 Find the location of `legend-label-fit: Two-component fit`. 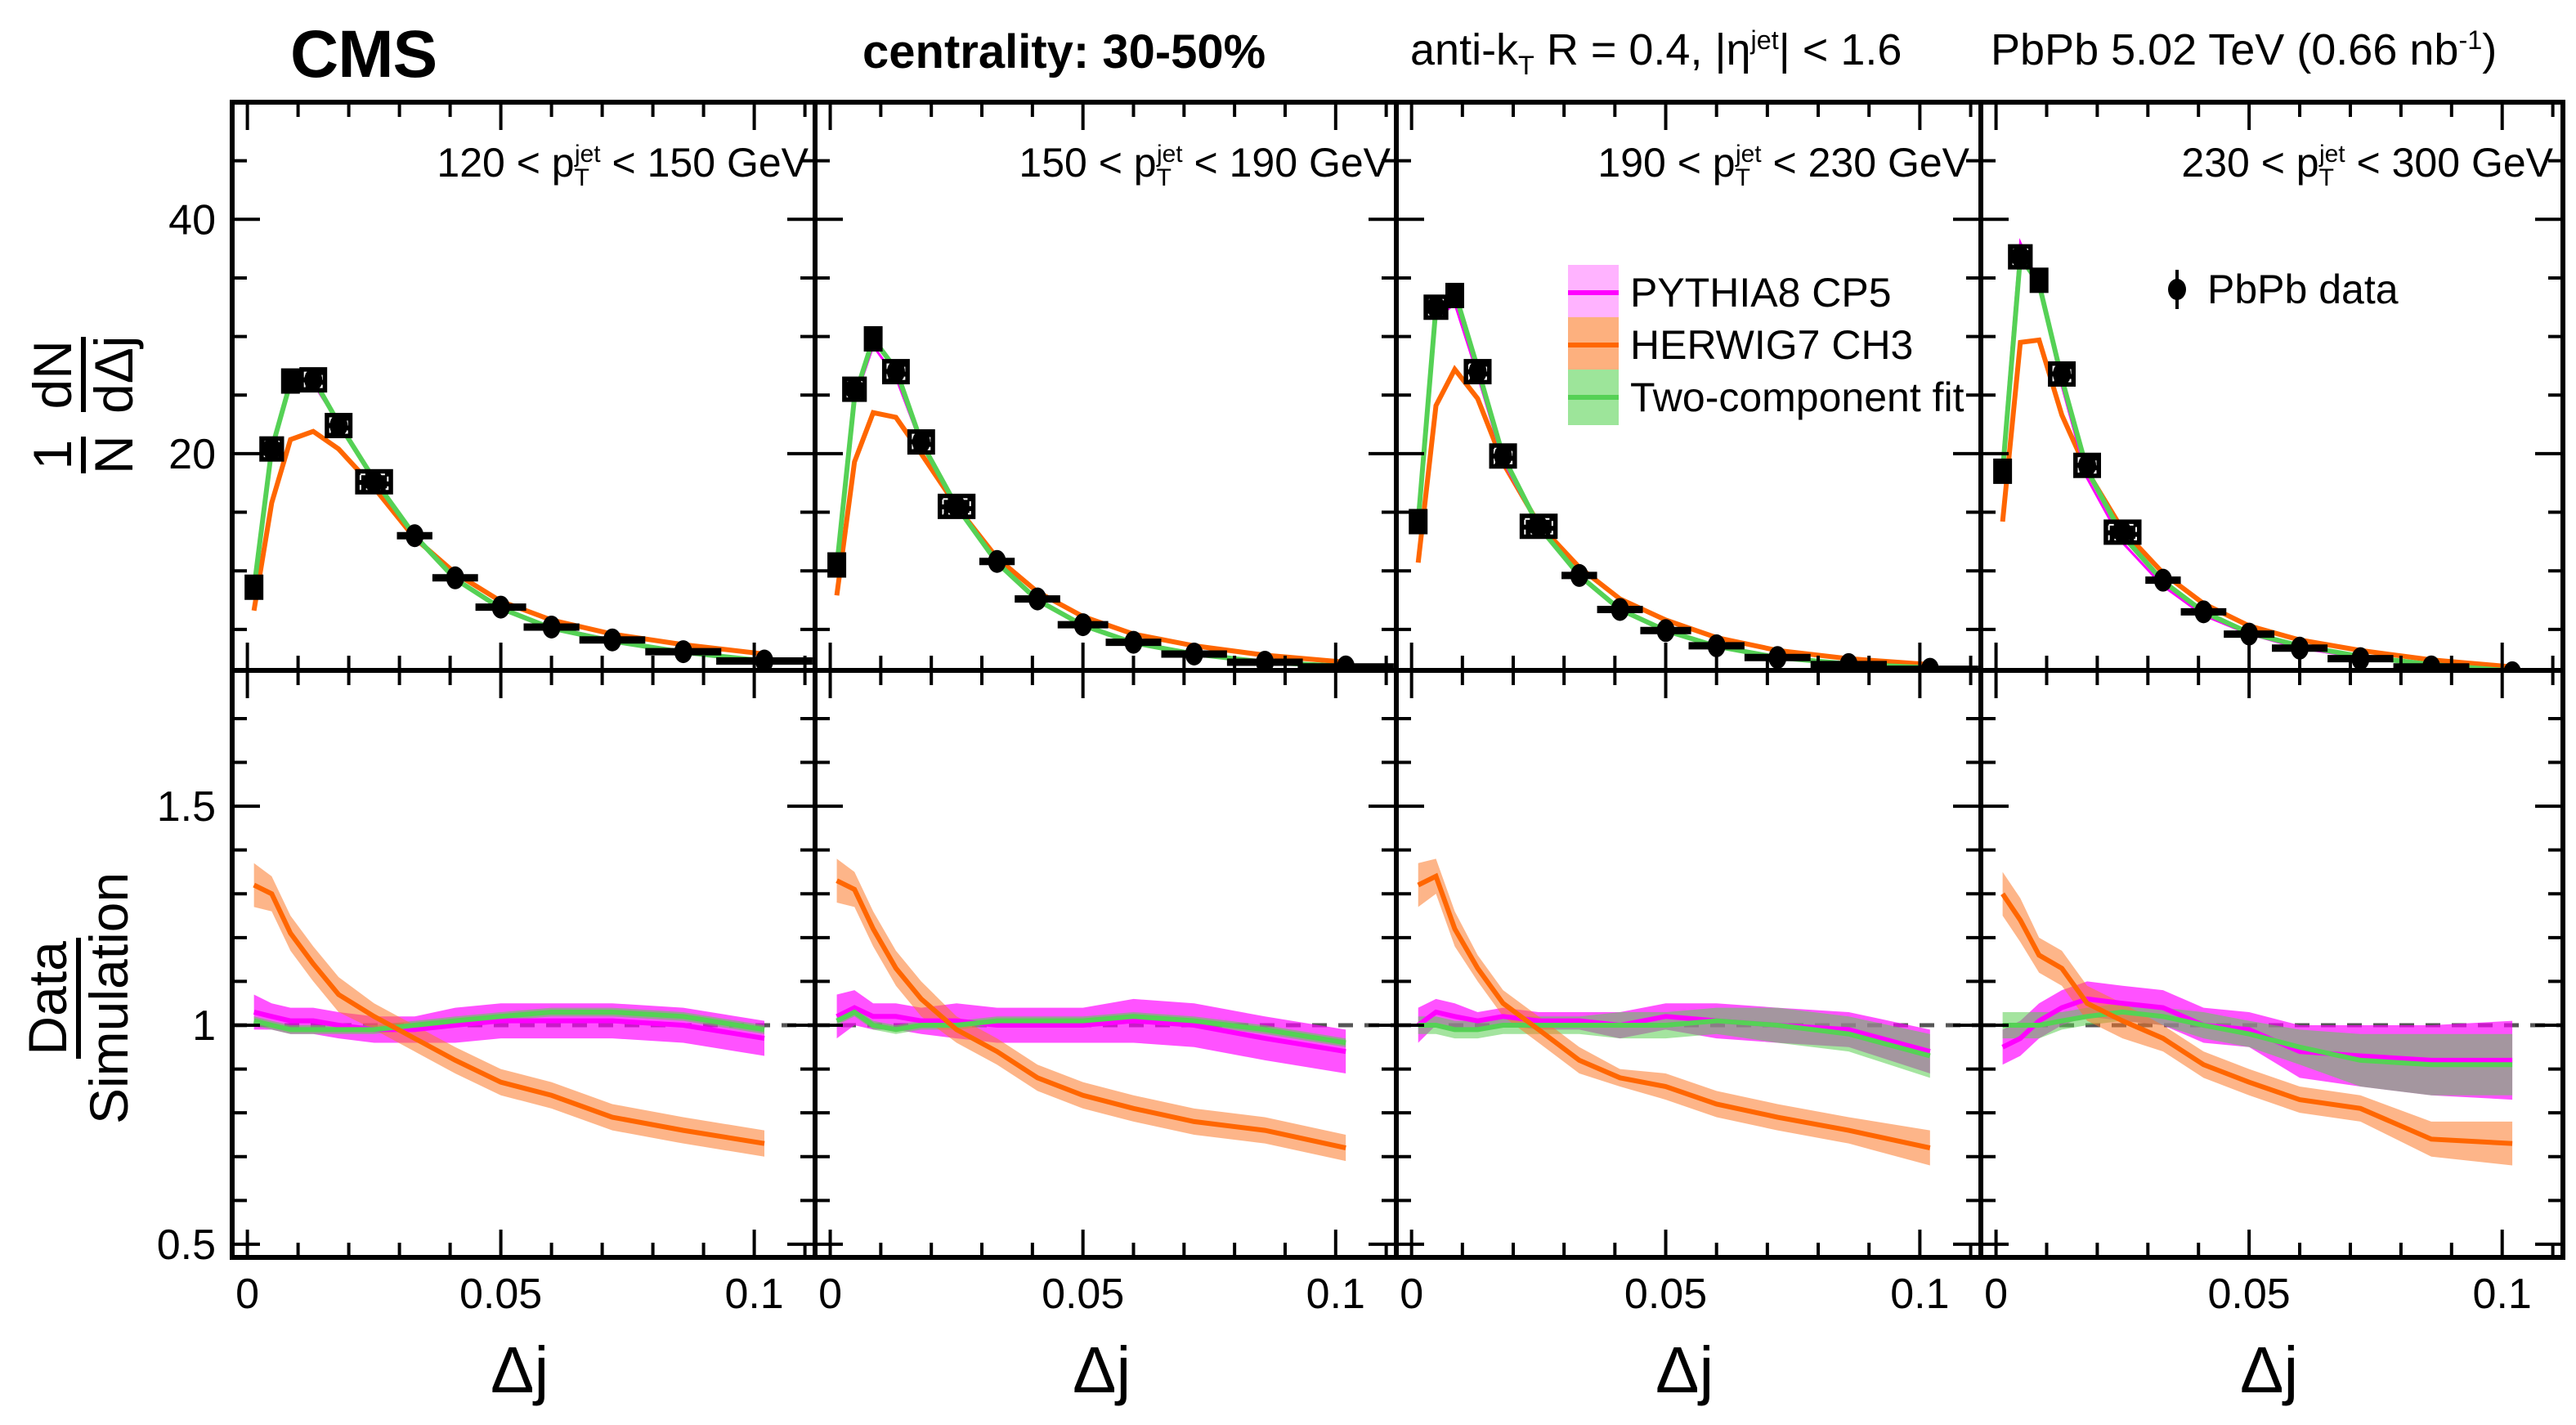

legend-label-fit: Two-component fit is located at coordinates (1797, 397).